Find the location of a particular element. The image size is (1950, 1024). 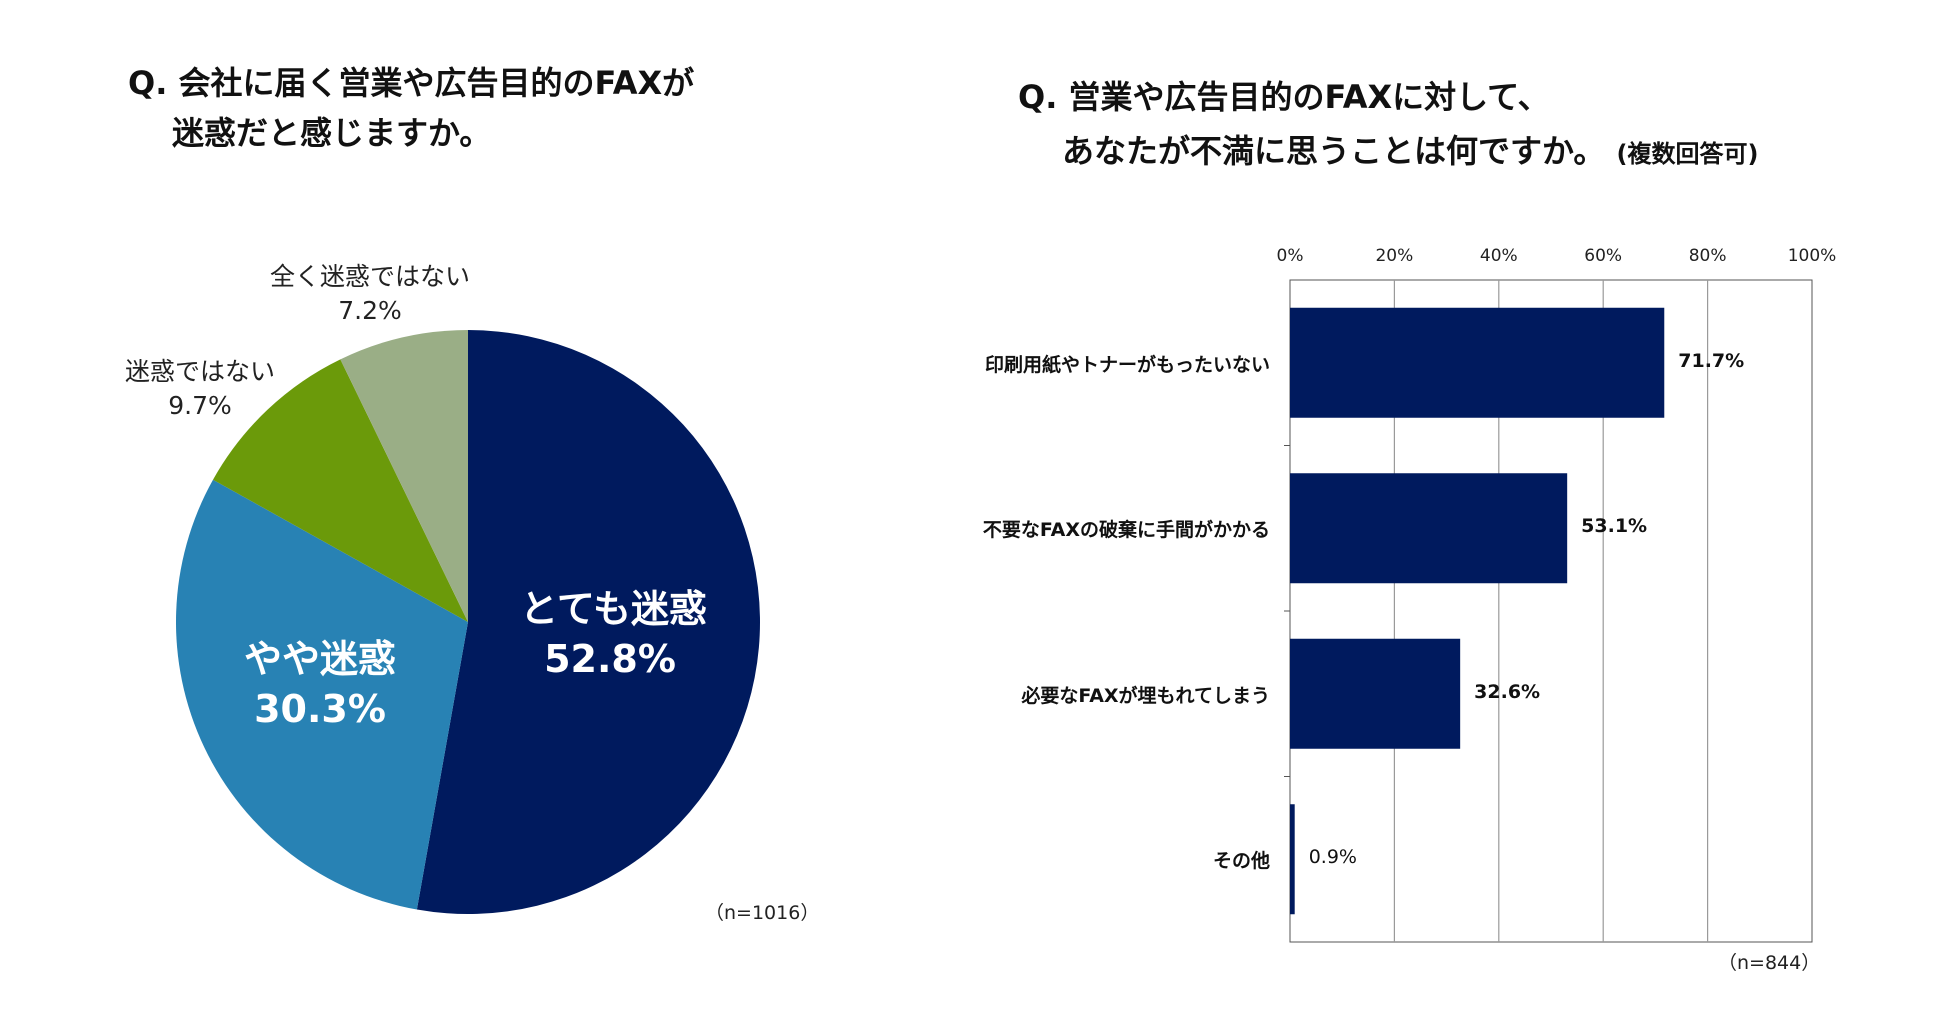

bar-value-label-3: 0.9% is located at coordinates (1332, 857).